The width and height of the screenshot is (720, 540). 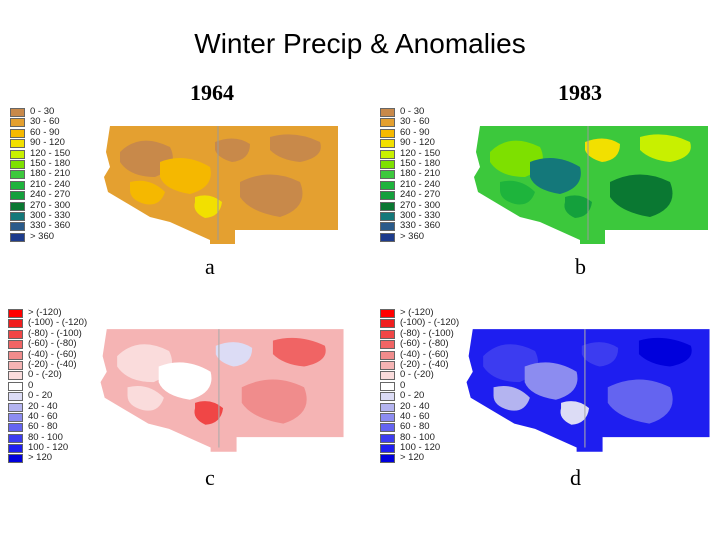 What do you see at coordinates (52, 364) in the screenshot?
I see `legend-label: (-20) - (-40)` at bounding box center [52, 364].